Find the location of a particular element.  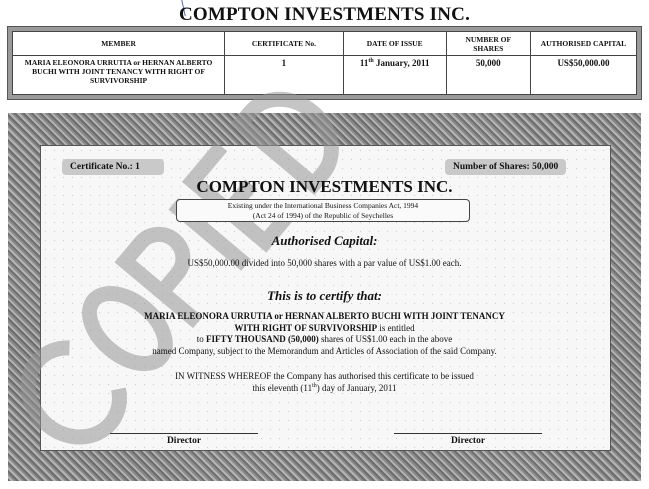

director-signature-line-right: Director is located at coordinates (468, 440).